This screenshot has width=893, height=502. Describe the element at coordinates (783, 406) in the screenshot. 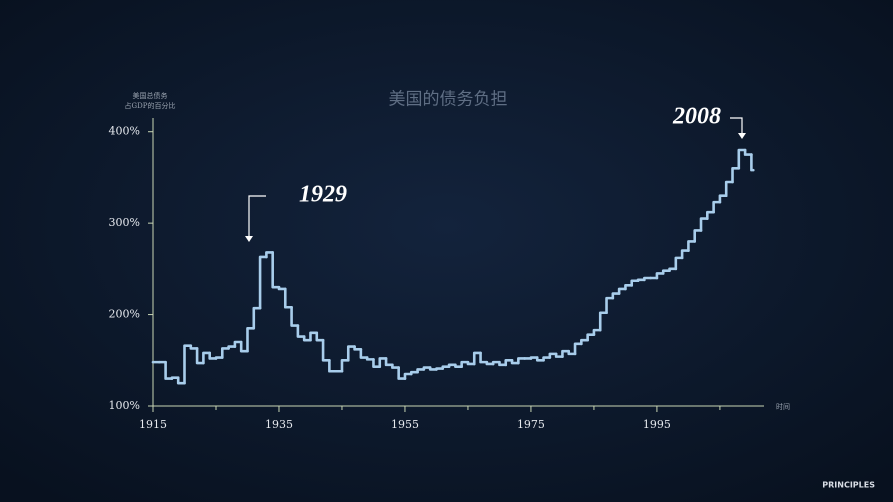

I see `x-axis-label: 时间` at that location.